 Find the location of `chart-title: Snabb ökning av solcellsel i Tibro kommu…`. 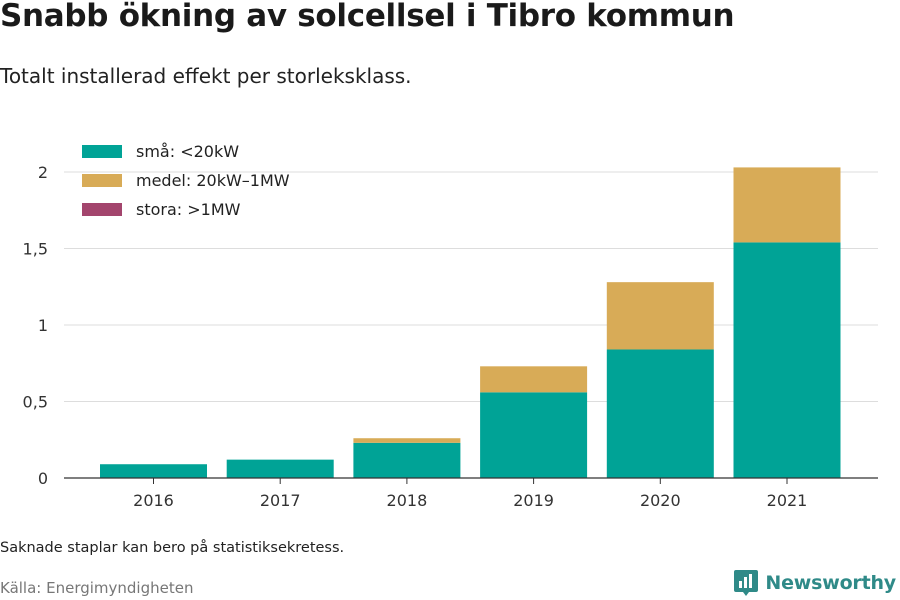

chart-title: Snabb ökning av solcellsel i Tibro kommu… is located at coordinates (367, 17).